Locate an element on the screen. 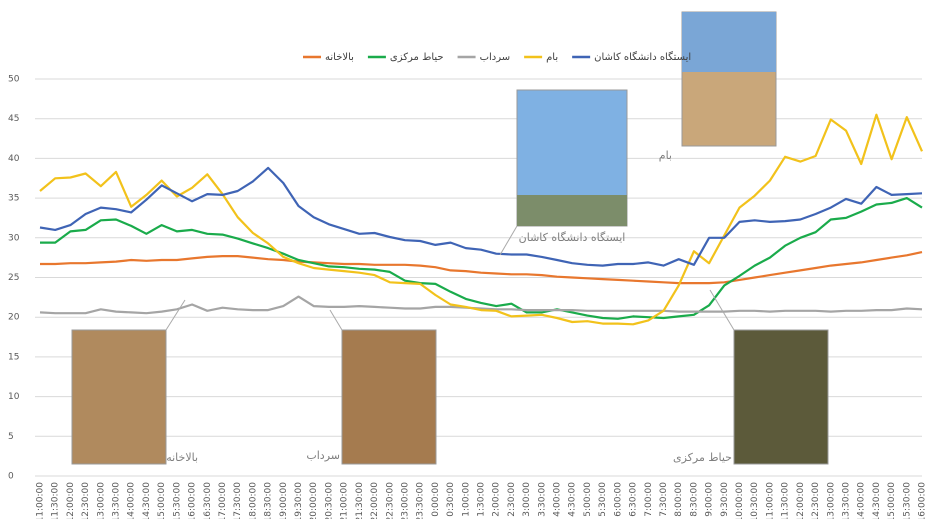 This screenshot has height=519, width=925. legend-label: بالاخانه is located at coordinates (339, 57).